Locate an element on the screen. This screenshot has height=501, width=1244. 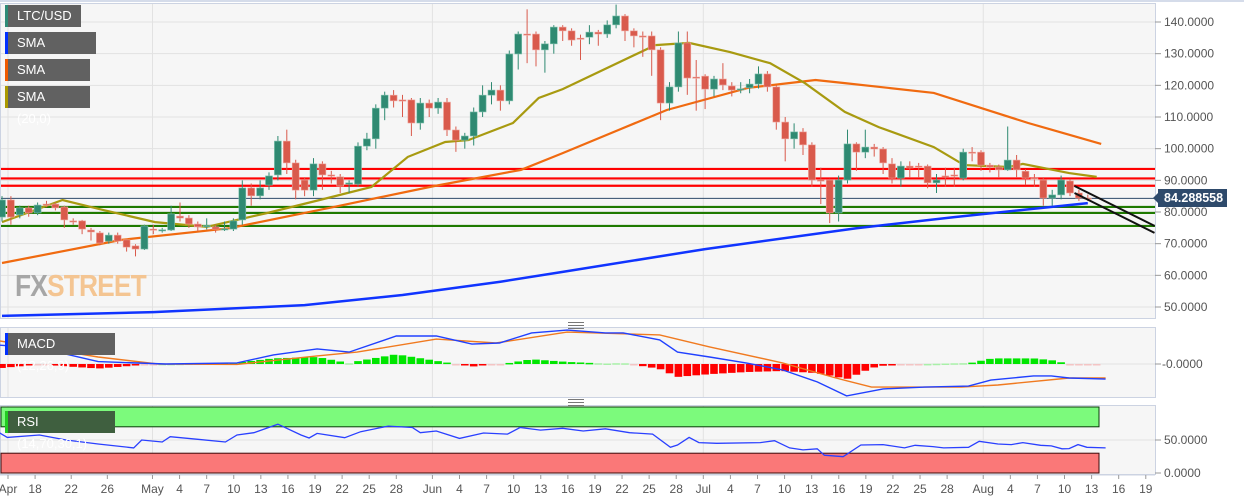
legend-sma200: SMA (200,0) is located at coordinates (50, 52).